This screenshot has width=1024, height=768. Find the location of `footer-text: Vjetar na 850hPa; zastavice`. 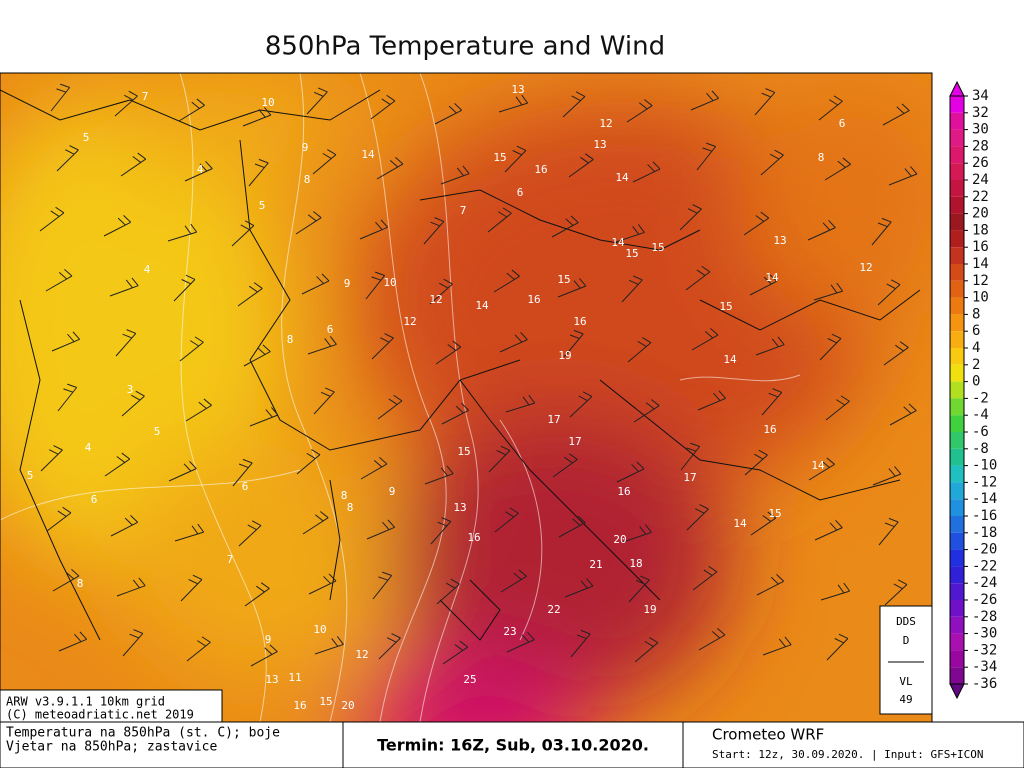

footer-text: Vjetar na 850hPa; zastavice is located at coordinates (111, 747).